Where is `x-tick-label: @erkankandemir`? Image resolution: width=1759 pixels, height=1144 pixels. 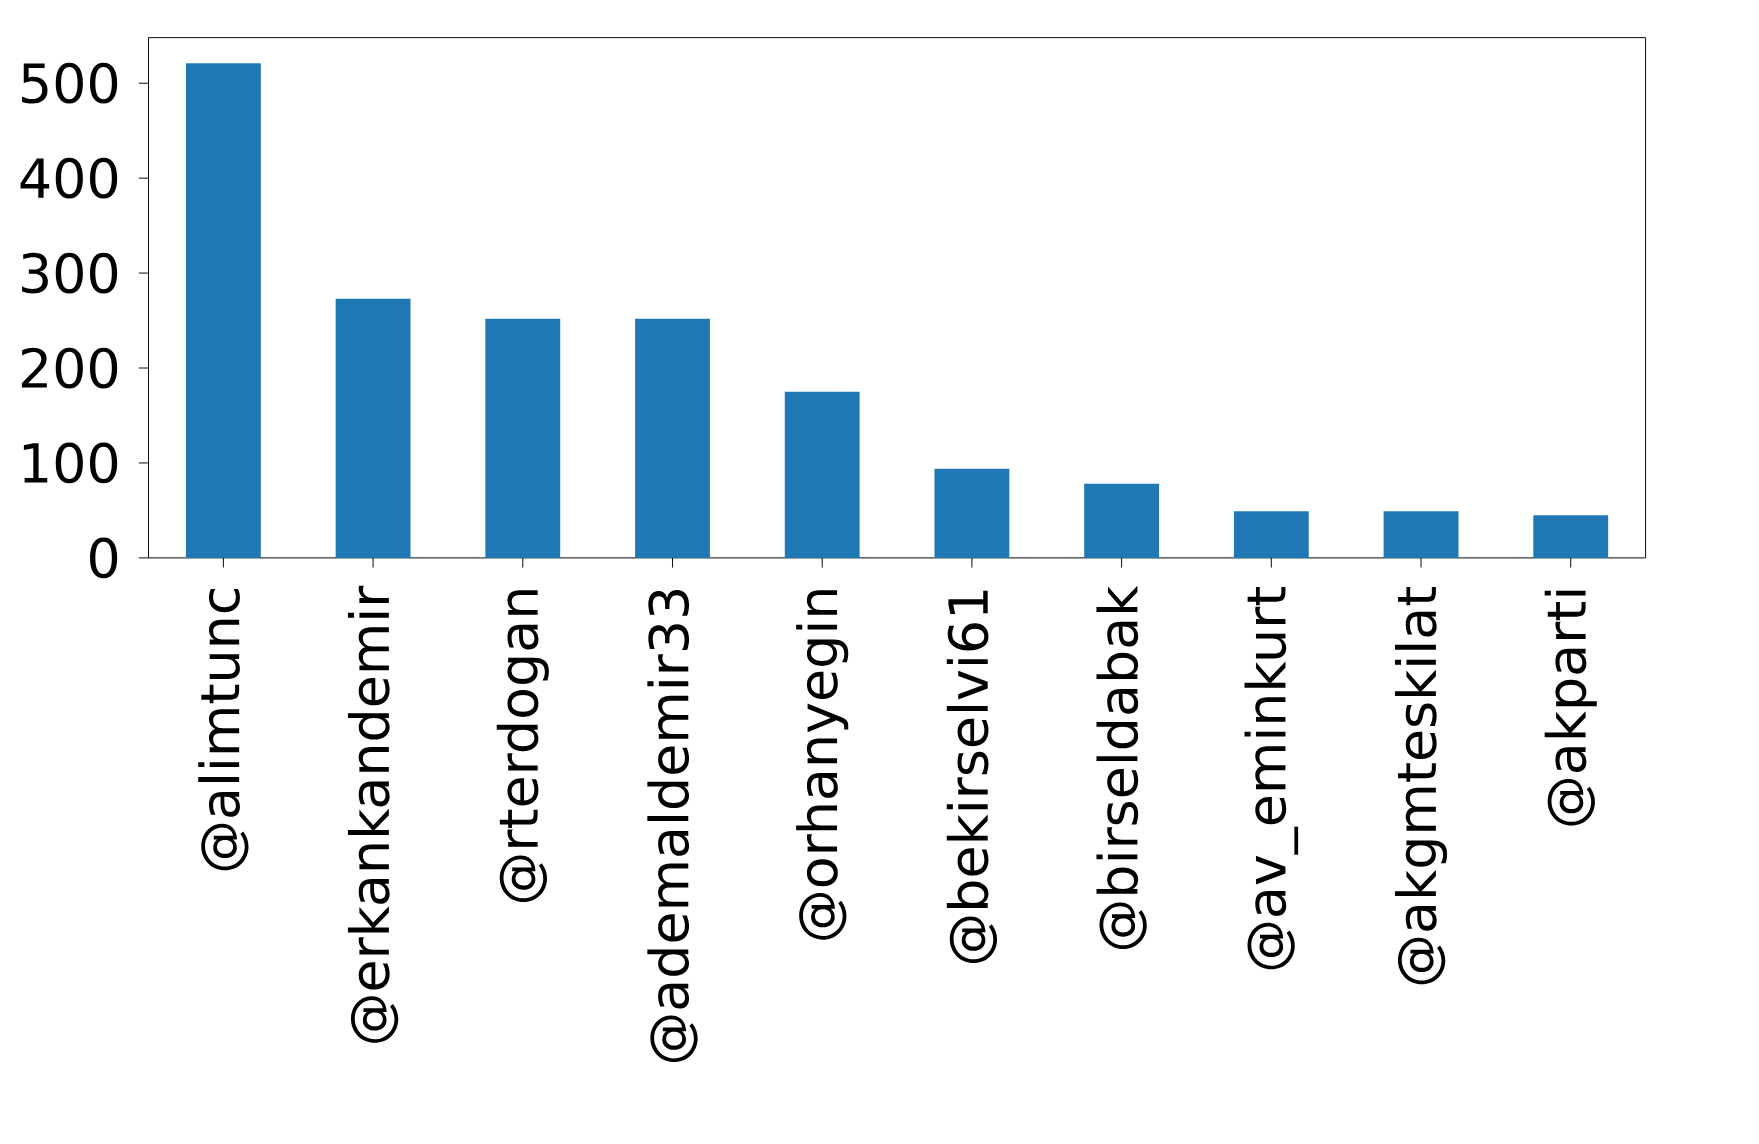 x-tick-label: @erkankandemir is located at coordinates (373, 814).